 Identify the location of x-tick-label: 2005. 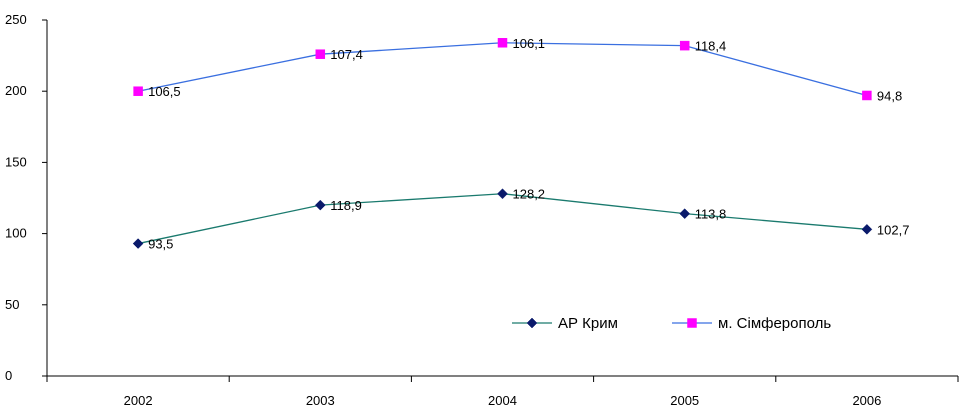
(684, 400).